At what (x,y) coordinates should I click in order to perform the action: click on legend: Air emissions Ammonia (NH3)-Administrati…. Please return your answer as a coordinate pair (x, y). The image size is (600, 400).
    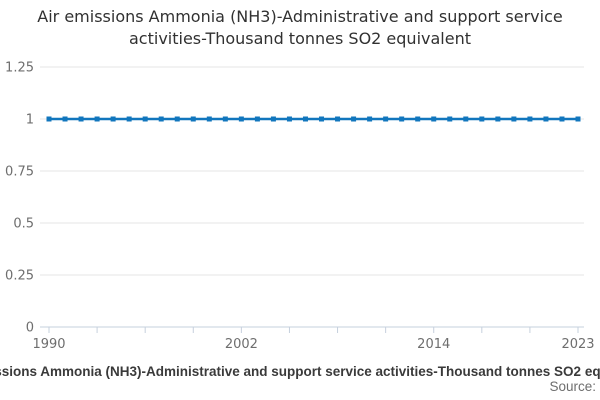
    Looking at the image, I should click on (300, 371).